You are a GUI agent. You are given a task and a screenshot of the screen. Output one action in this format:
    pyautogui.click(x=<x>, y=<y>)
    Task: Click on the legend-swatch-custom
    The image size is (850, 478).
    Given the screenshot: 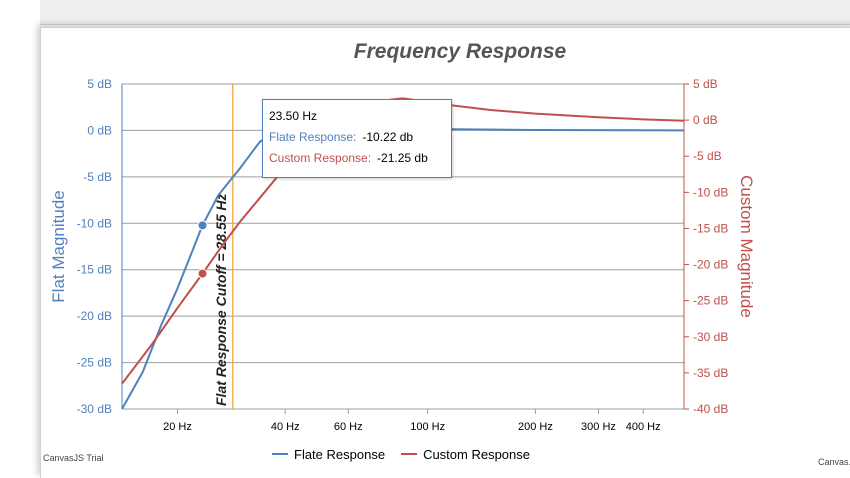 What is the action you would take?
    pyautogui.click(x=409, y=454)
    